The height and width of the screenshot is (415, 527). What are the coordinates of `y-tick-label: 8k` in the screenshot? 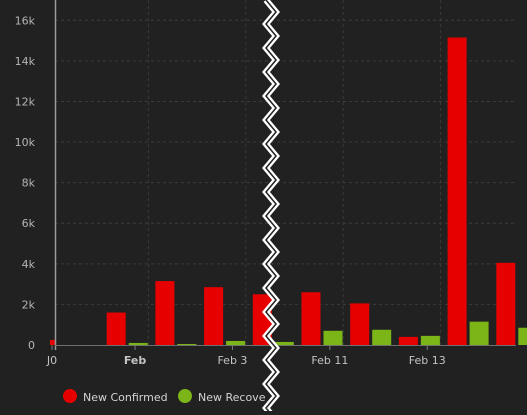 It's located at (29, 183).